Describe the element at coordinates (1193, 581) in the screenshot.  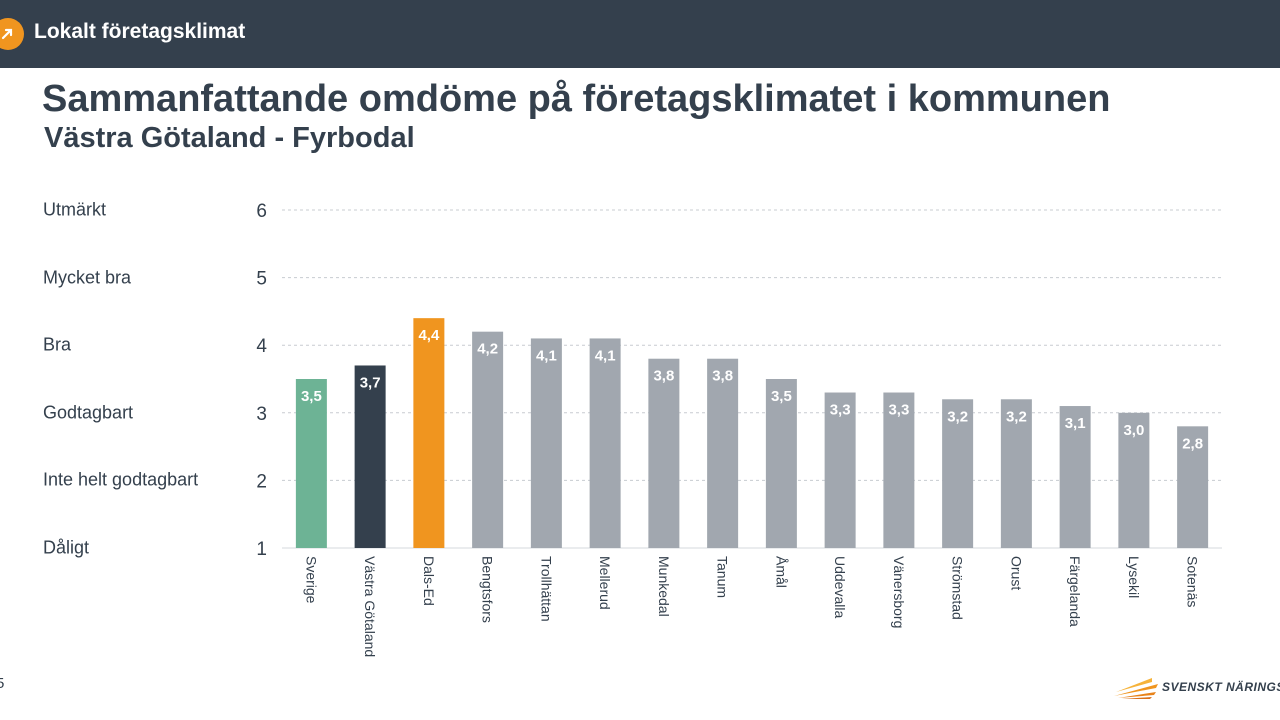
I see `x-category-label: Sotenäs` at that location.